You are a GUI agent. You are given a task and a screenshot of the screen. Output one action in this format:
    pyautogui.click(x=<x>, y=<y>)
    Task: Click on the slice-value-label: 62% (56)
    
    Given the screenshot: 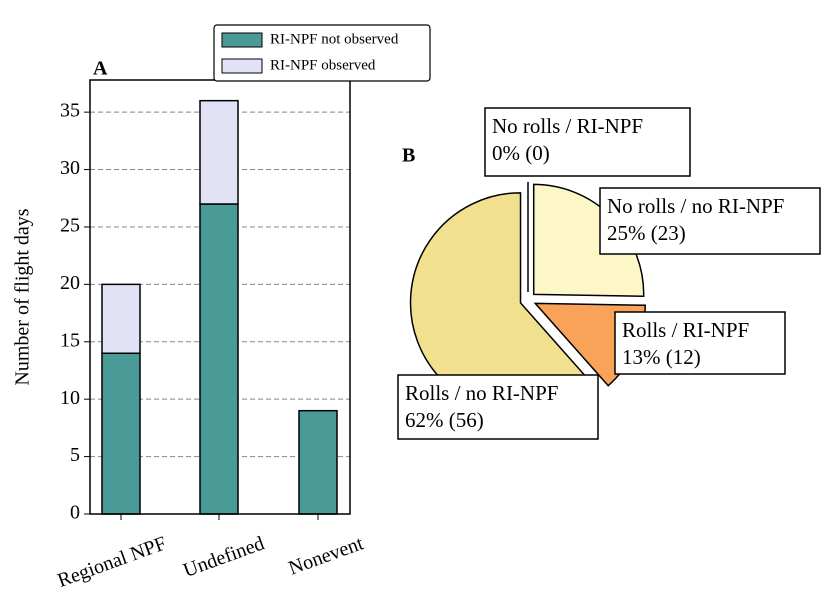 What is the action you would take?
    pyautogui.click(x=444, y=420)
    